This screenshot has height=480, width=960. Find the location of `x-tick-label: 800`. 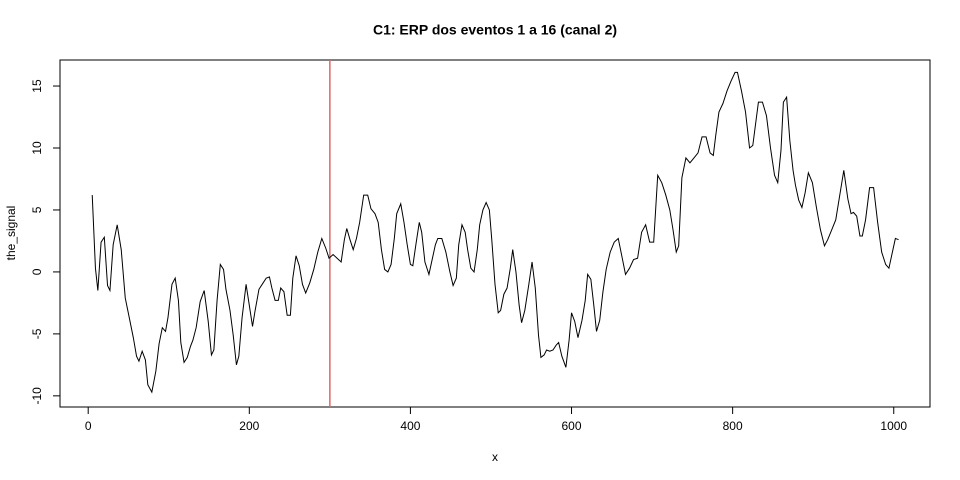

x-tick-label: 800 is located at coordinates (733, 426).